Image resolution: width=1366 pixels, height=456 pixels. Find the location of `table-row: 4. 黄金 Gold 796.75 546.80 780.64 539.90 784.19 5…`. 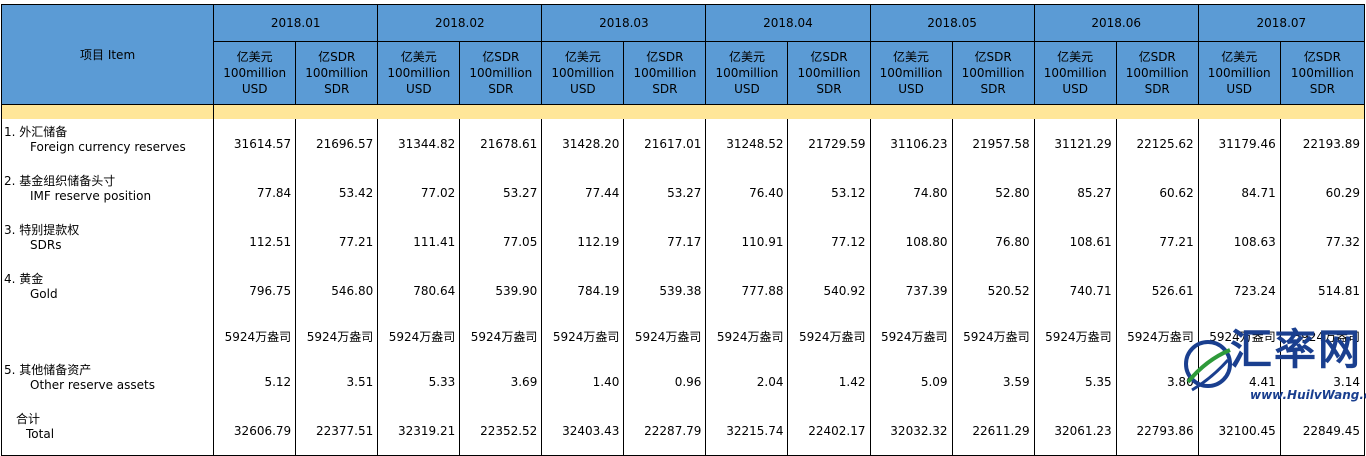

table-row: 4. 黄金 Gold 796.75 546.80 780.64 539.90 784.19 5… is located at coordinates (683, 290).